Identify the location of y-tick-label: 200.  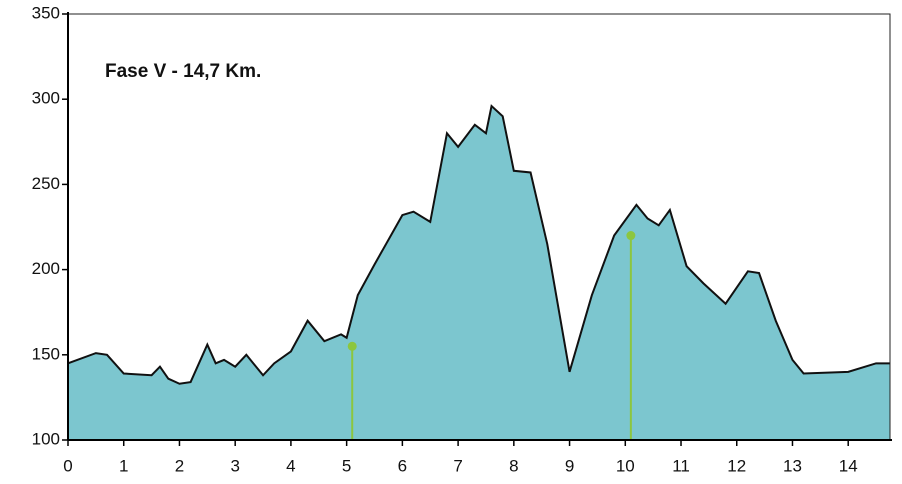
(46, 268).